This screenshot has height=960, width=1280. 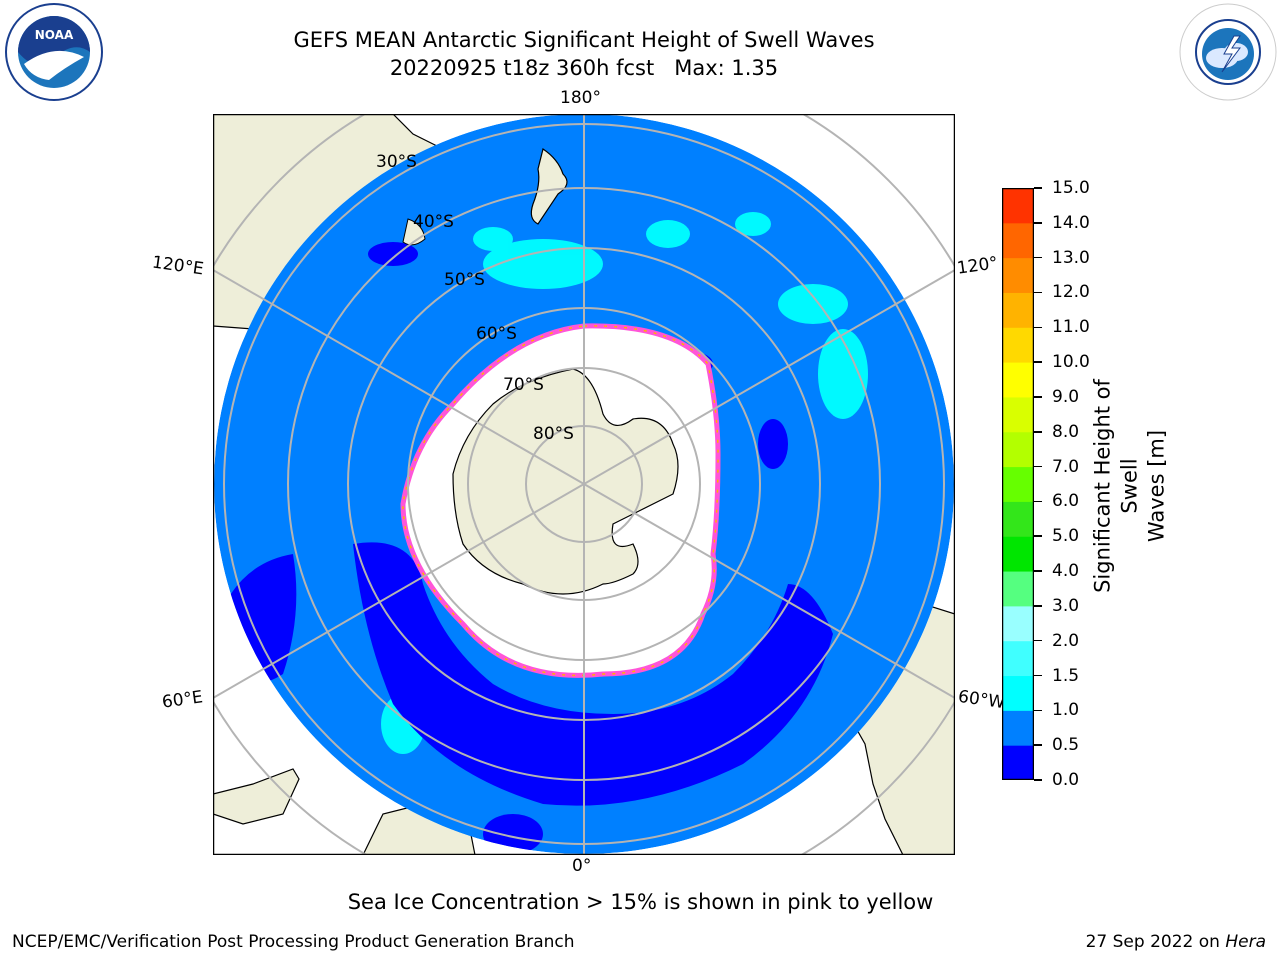 I want to click on colorbar-tick-label: 8.0, so click(x=1066, y=431).